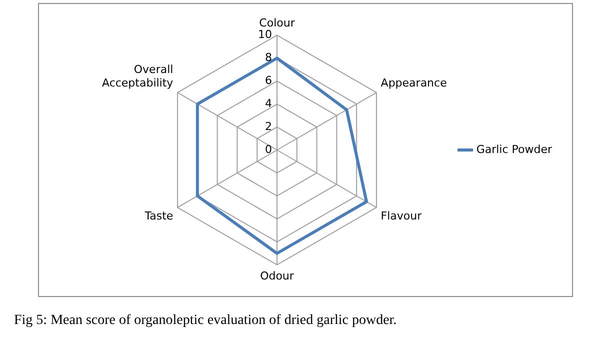 The height and width of the screenshot is (341, 589). What do you see at coordinates (268, 126) in the screenshot?
I see `y-tick-label: 2` at bounding box center [268, 126].